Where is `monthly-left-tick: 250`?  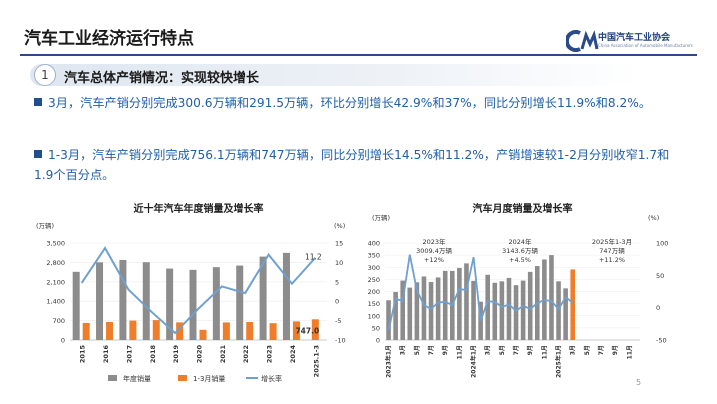
monthly-left-tick: 250 is located at coordinates (374, 280).